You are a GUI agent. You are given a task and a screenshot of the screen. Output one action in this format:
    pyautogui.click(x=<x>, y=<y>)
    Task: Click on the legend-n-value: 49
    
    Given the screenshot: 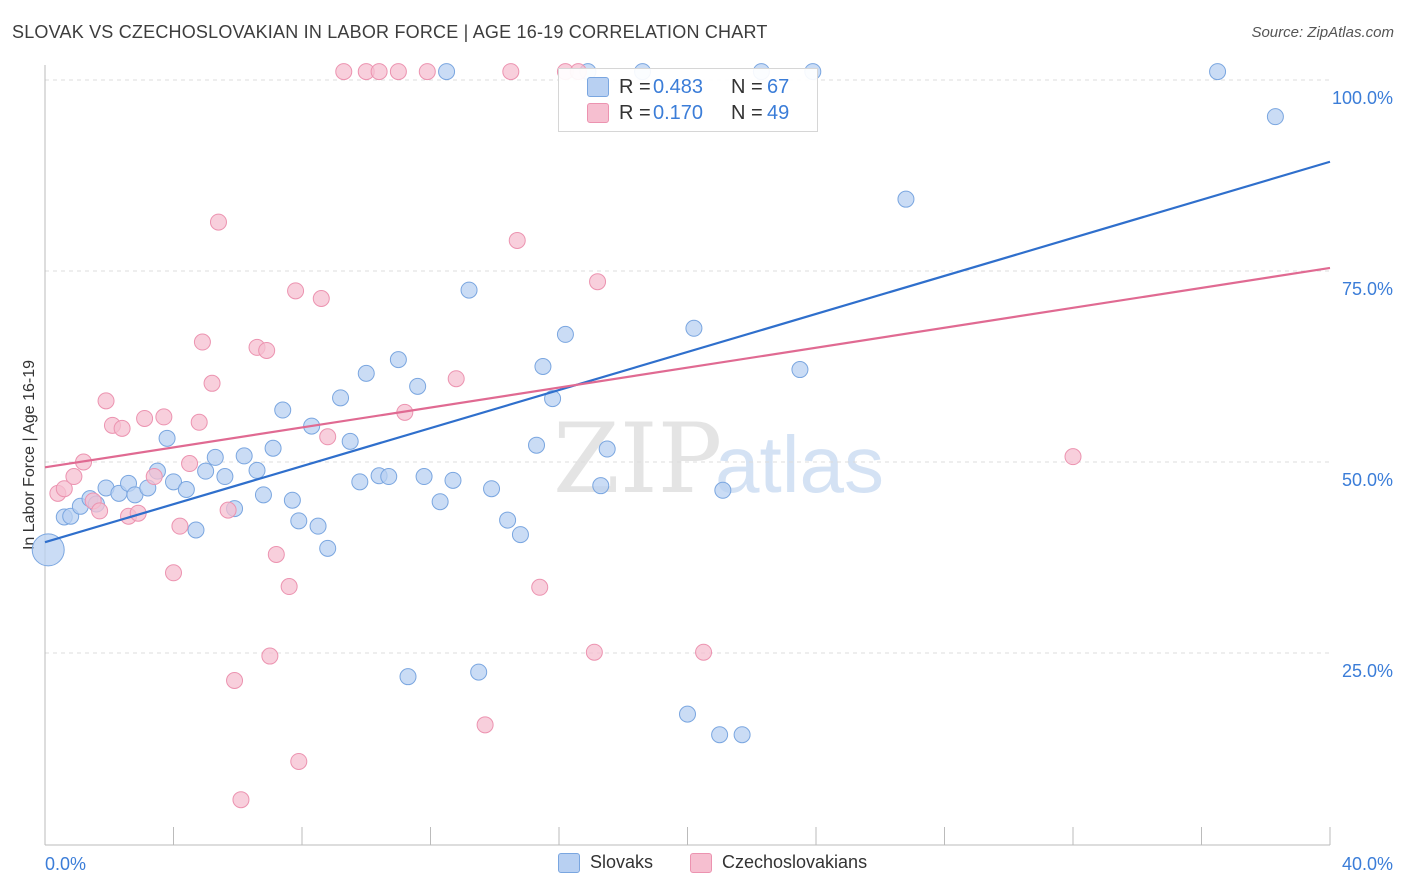 What is the action you would take?
    pyautogui.click(x=778, y=112)
    